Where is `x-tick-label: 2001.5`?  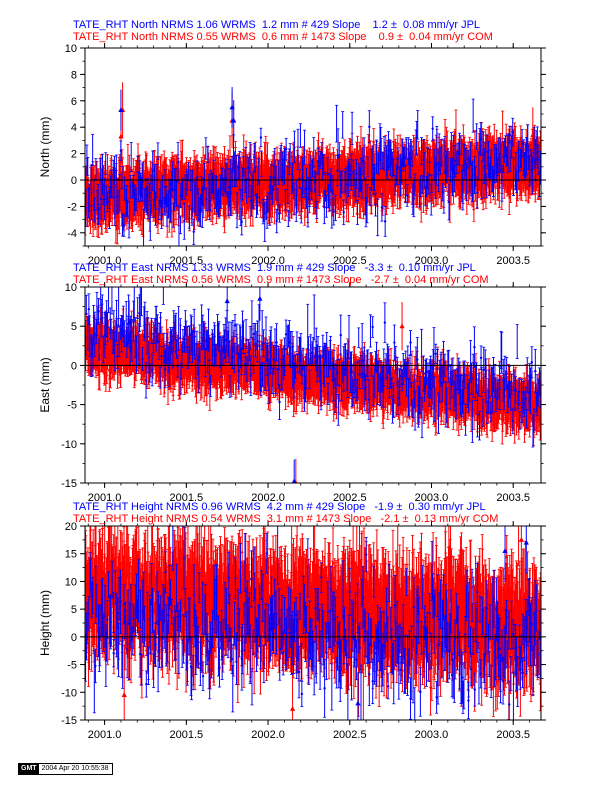
x-tick-label: 2001.5 is located at coordinates (187, 261).